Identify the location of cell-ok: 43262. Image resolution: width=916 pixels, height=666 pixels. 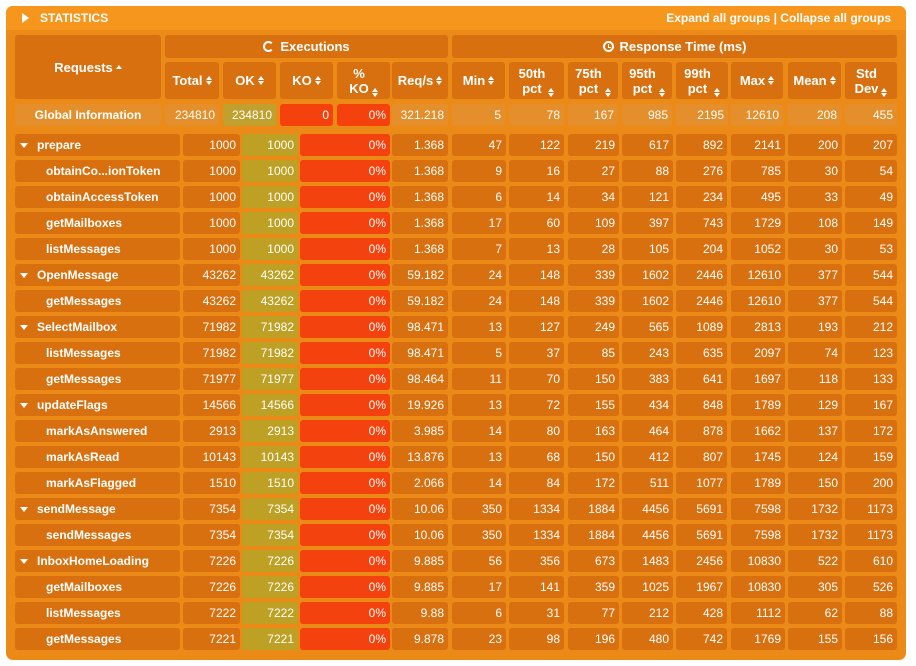
(270, 301).